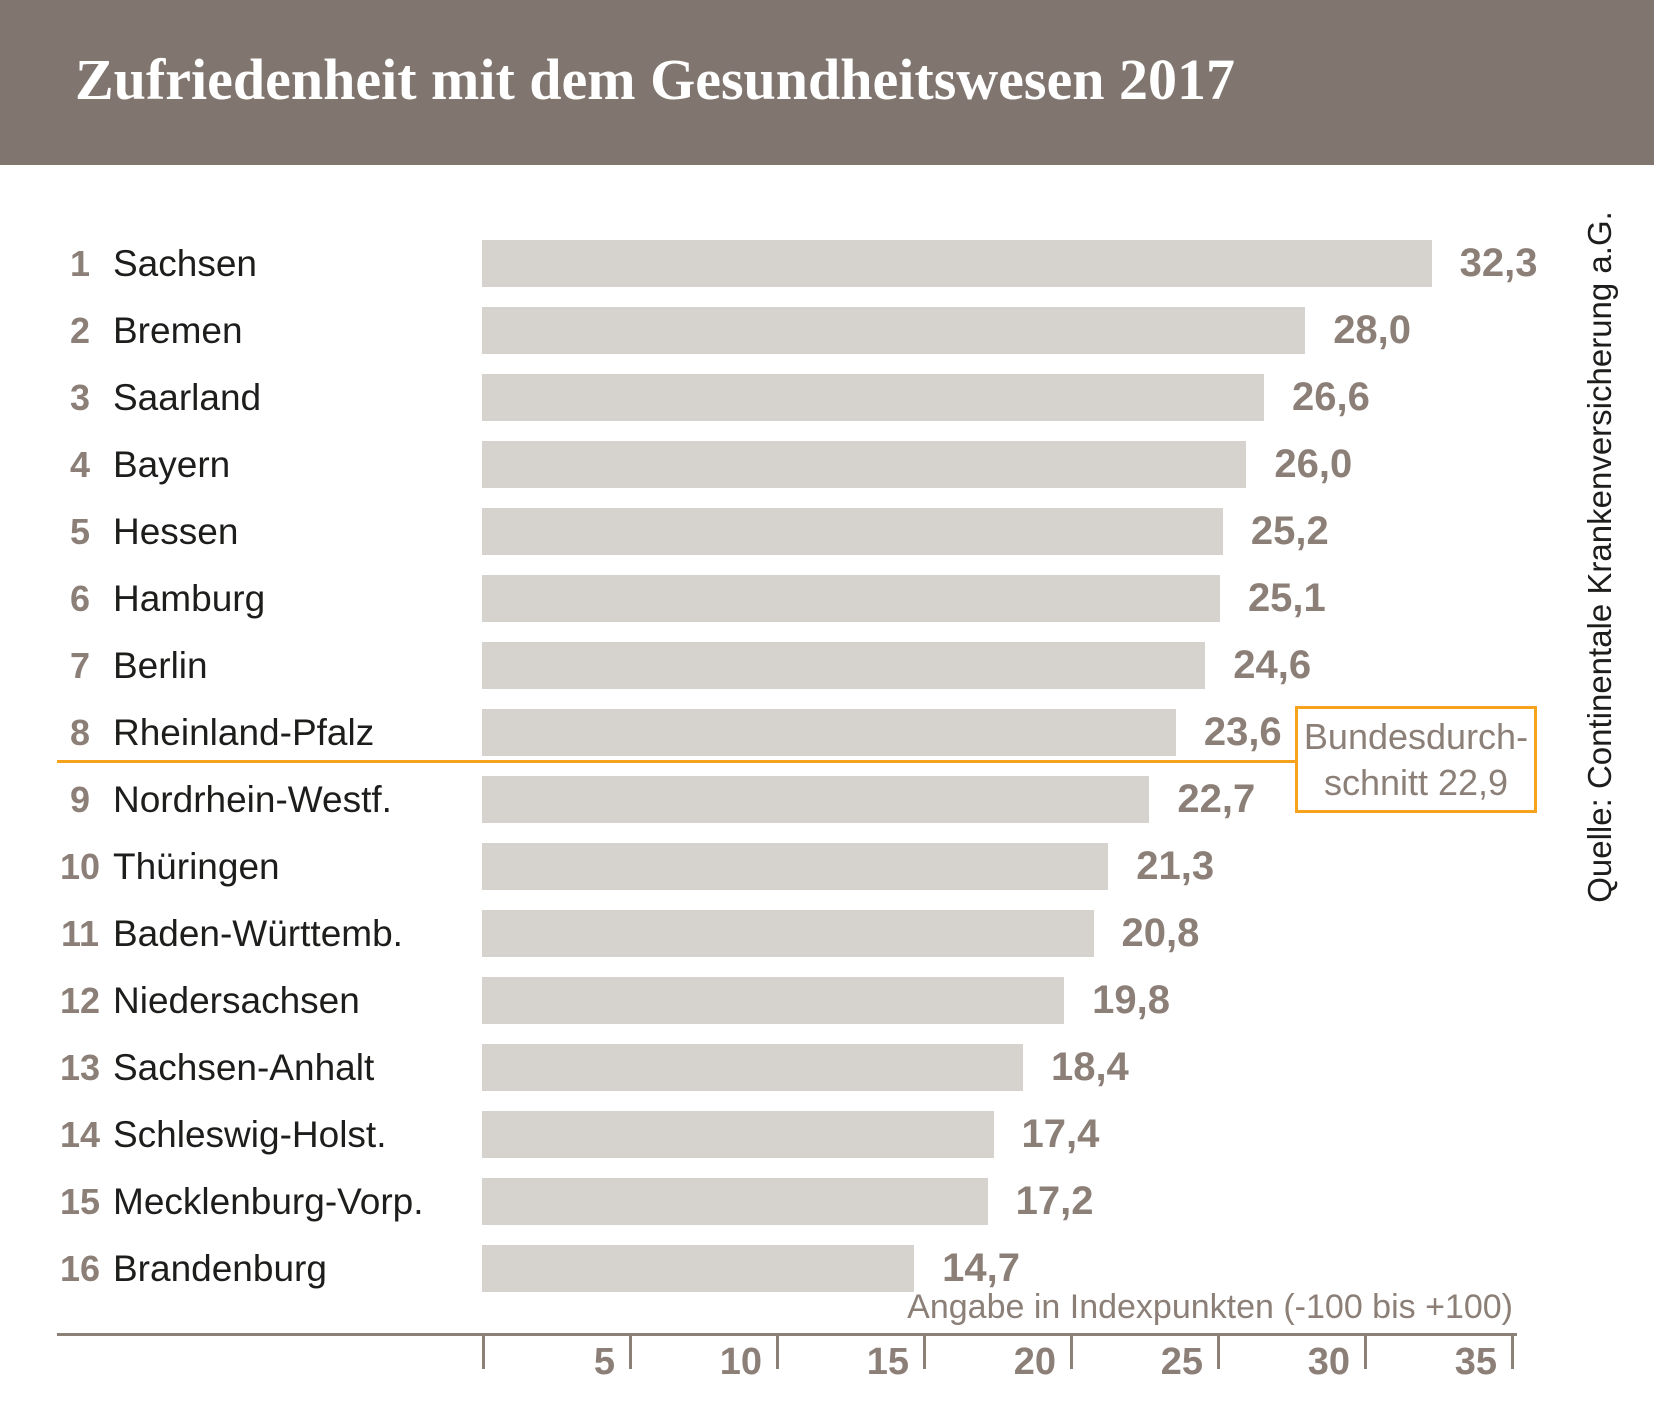 The height and width of the screenshot is (1417, 1654). I want to click on value-label: 19,8, so click(1131, 1000).